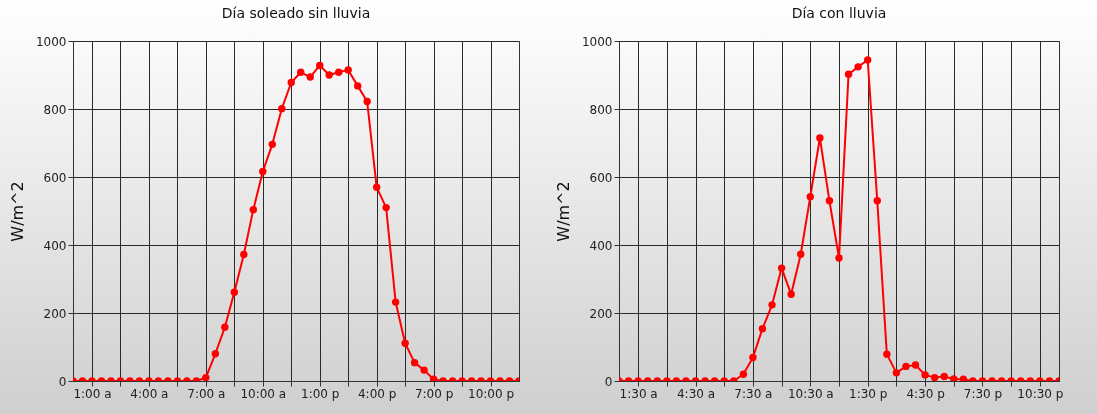 The image size is (1097, 414). I want to click on x-tick-label: 1:00 a, so click(92, 393).